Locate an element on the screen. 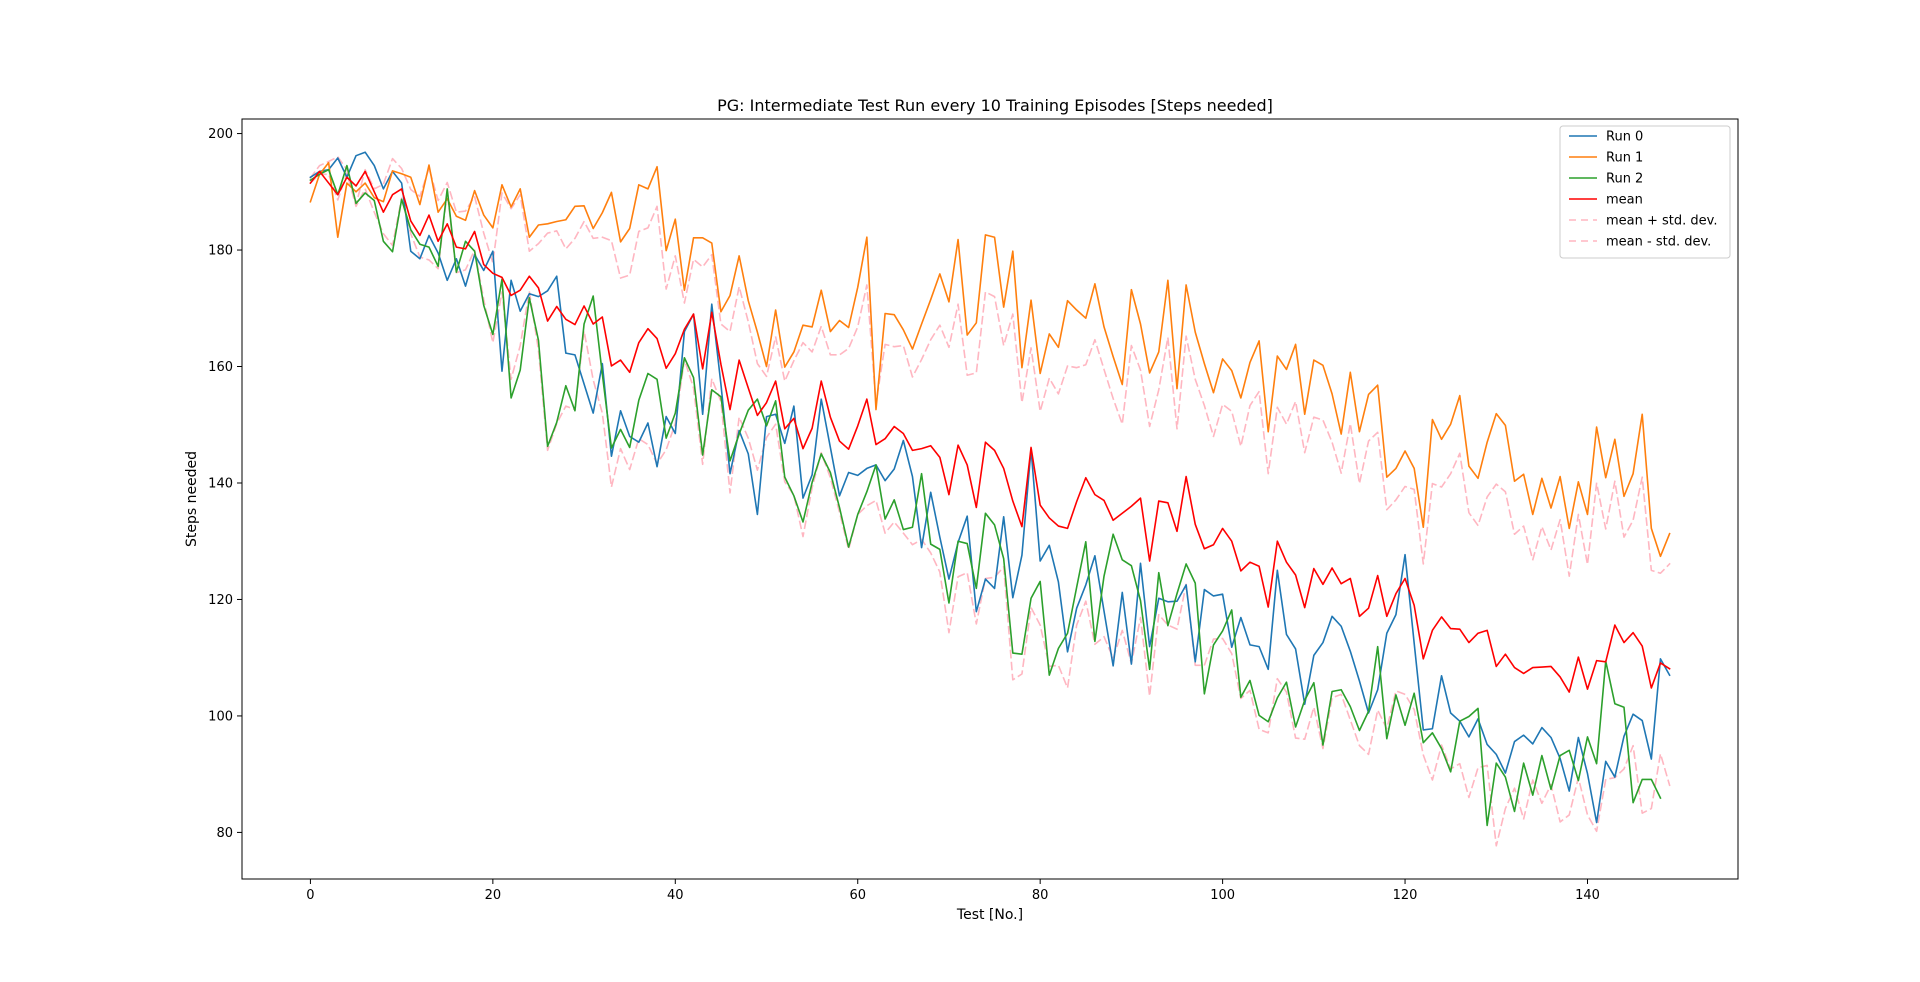 This screenshot has width=1920, height=982. legend-label: Run 0 is located at coordinates (1624, 137).